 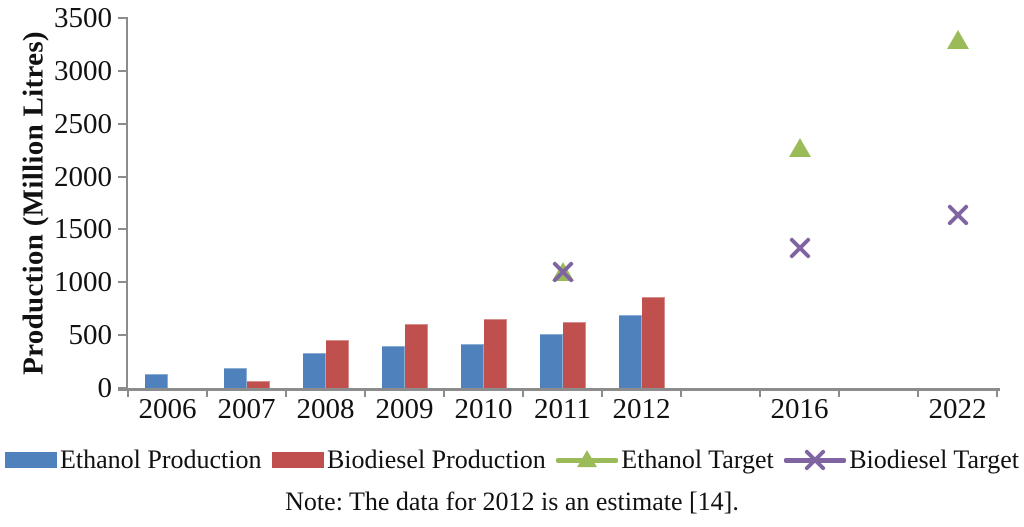 What do you see at coordinates (799, 409) in the screenshot?
I see `x-tick-label: 2016` at bounding box center [799, 409].